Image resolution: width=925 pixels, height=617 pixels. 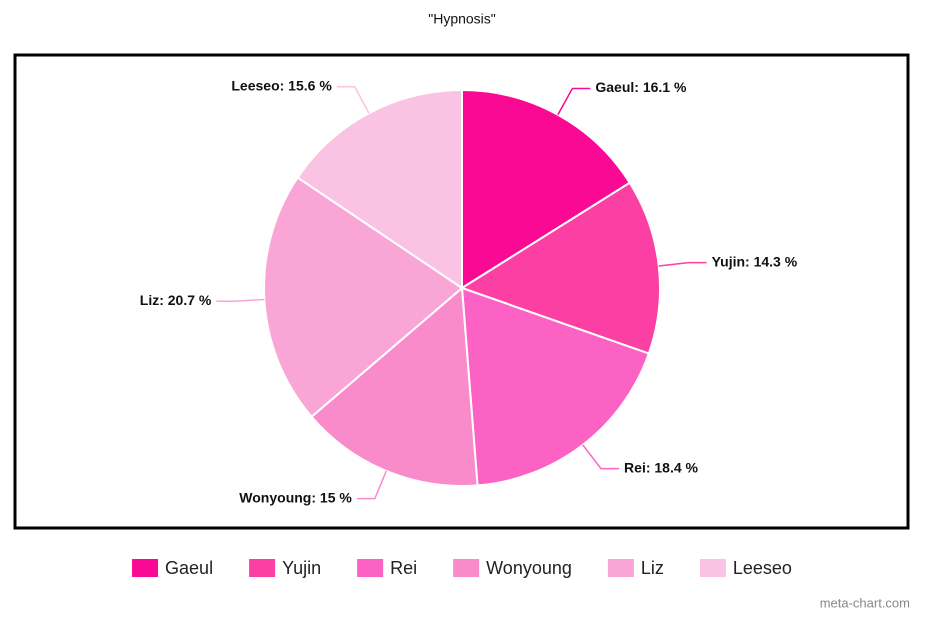 I want to click on data-label: Yujin: 14.3 %, so click(x=755, y=261).